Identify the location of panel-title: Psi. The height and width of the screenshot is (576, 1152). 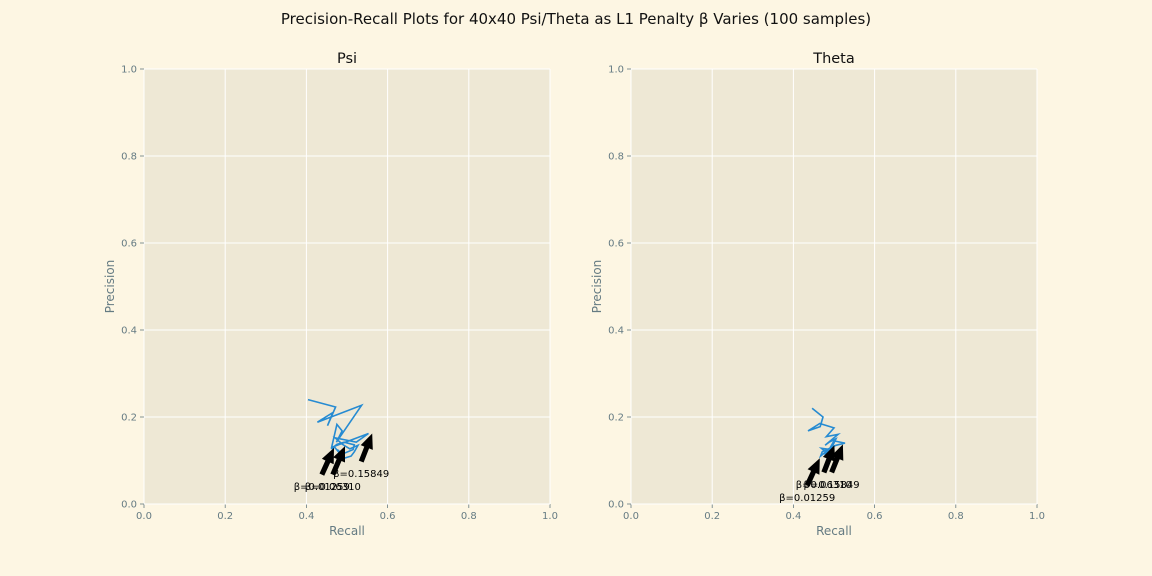
(347, 59).